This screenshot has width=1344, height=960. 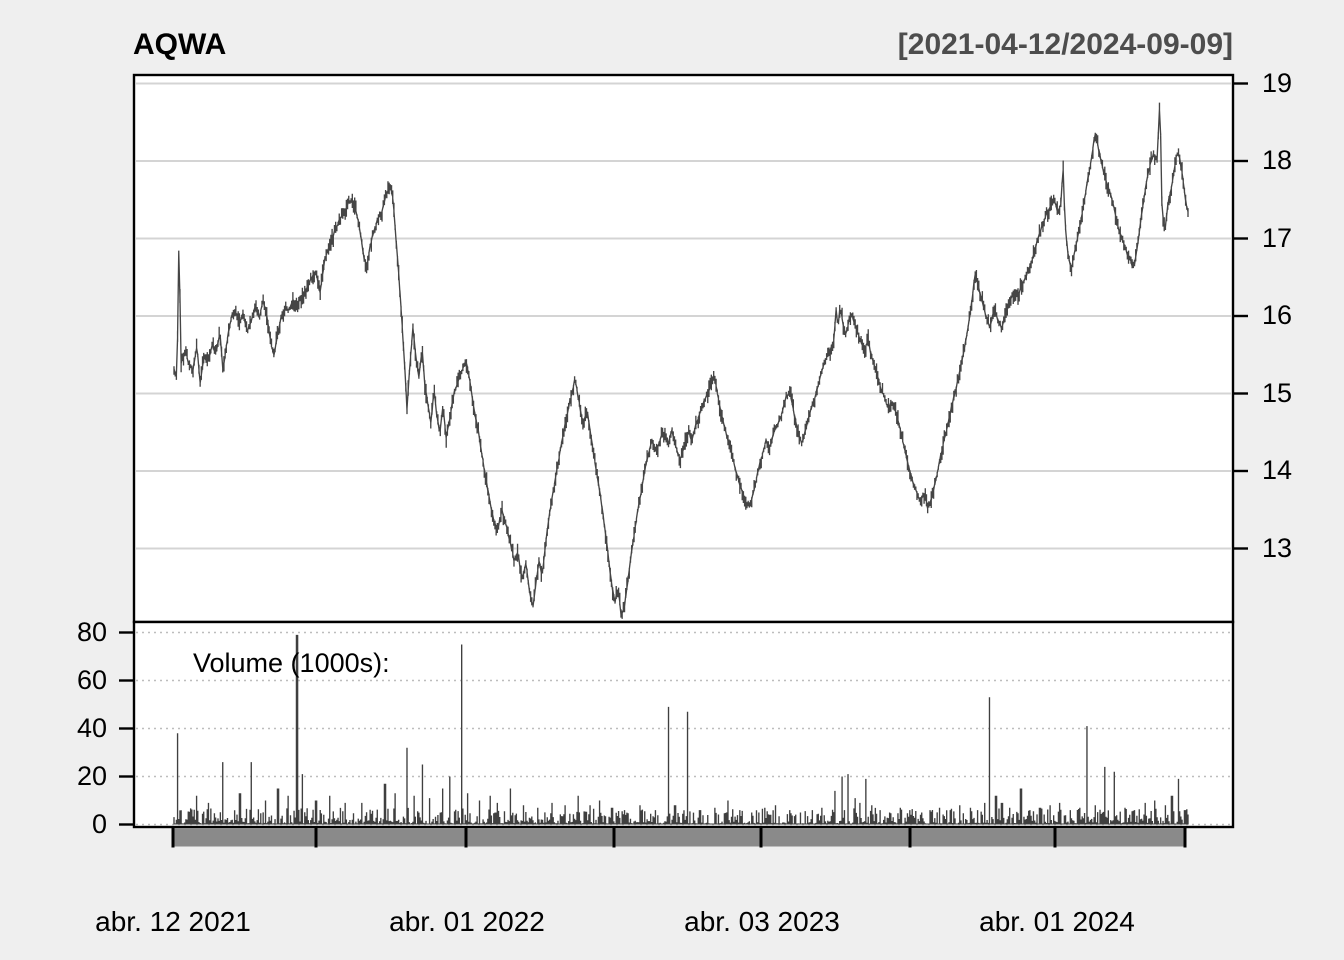 What do you see at coordinates (99, 823) in the screenshot?
I see `volume-tick-label: 0` at bounding box center [99, 823].